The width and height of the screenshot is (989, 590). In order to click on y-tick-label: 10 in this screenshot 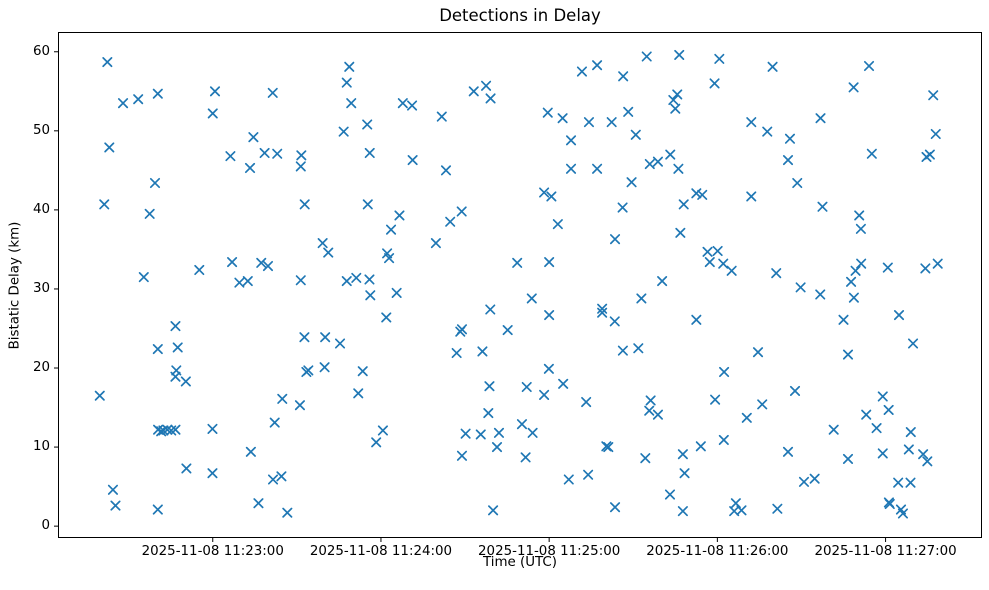, I will do `click(41, 447)`.